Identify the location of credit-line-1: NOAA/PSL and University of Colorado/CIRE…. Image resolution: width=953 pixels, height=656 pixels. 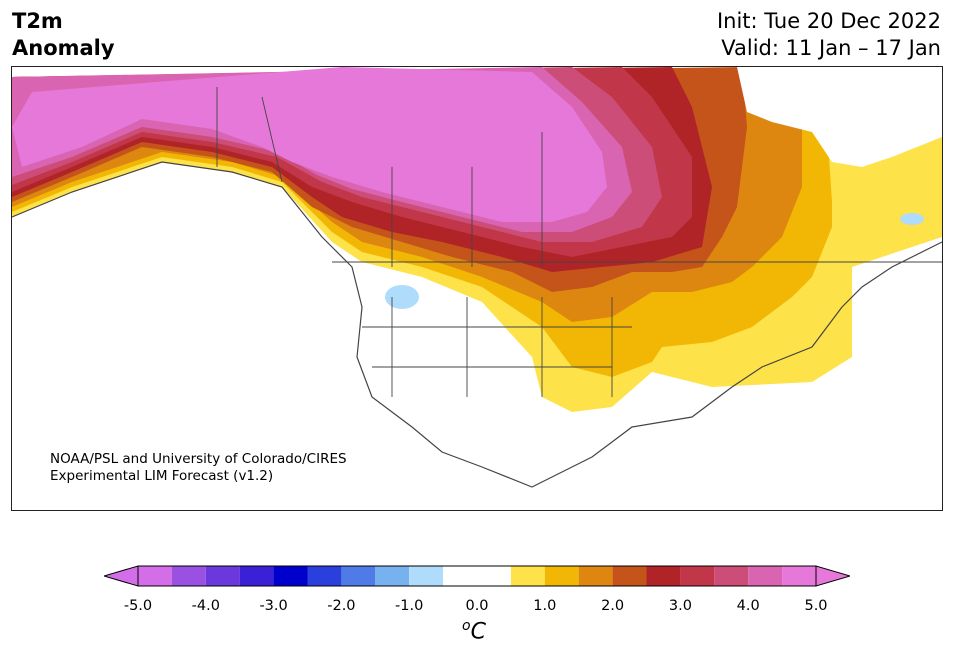
(198, 459).